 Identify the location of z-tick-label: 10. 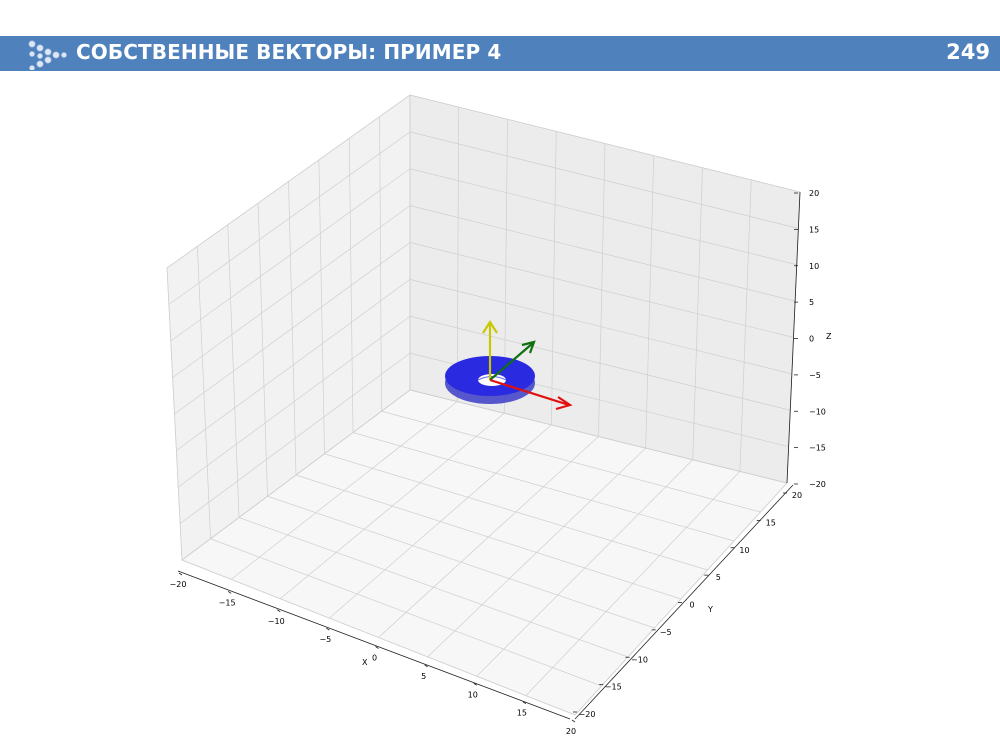
(814, 266).